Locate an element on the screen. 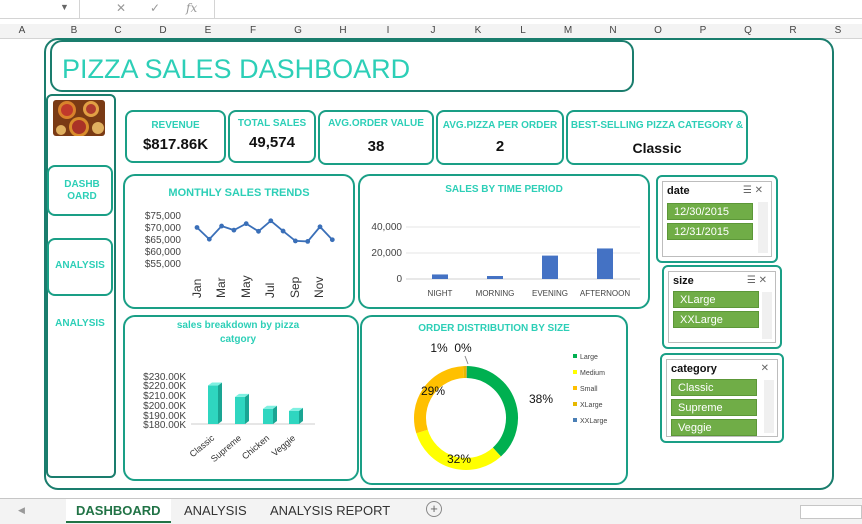  scroll-left-icon: ◀ is located at coordinates (21, 510).